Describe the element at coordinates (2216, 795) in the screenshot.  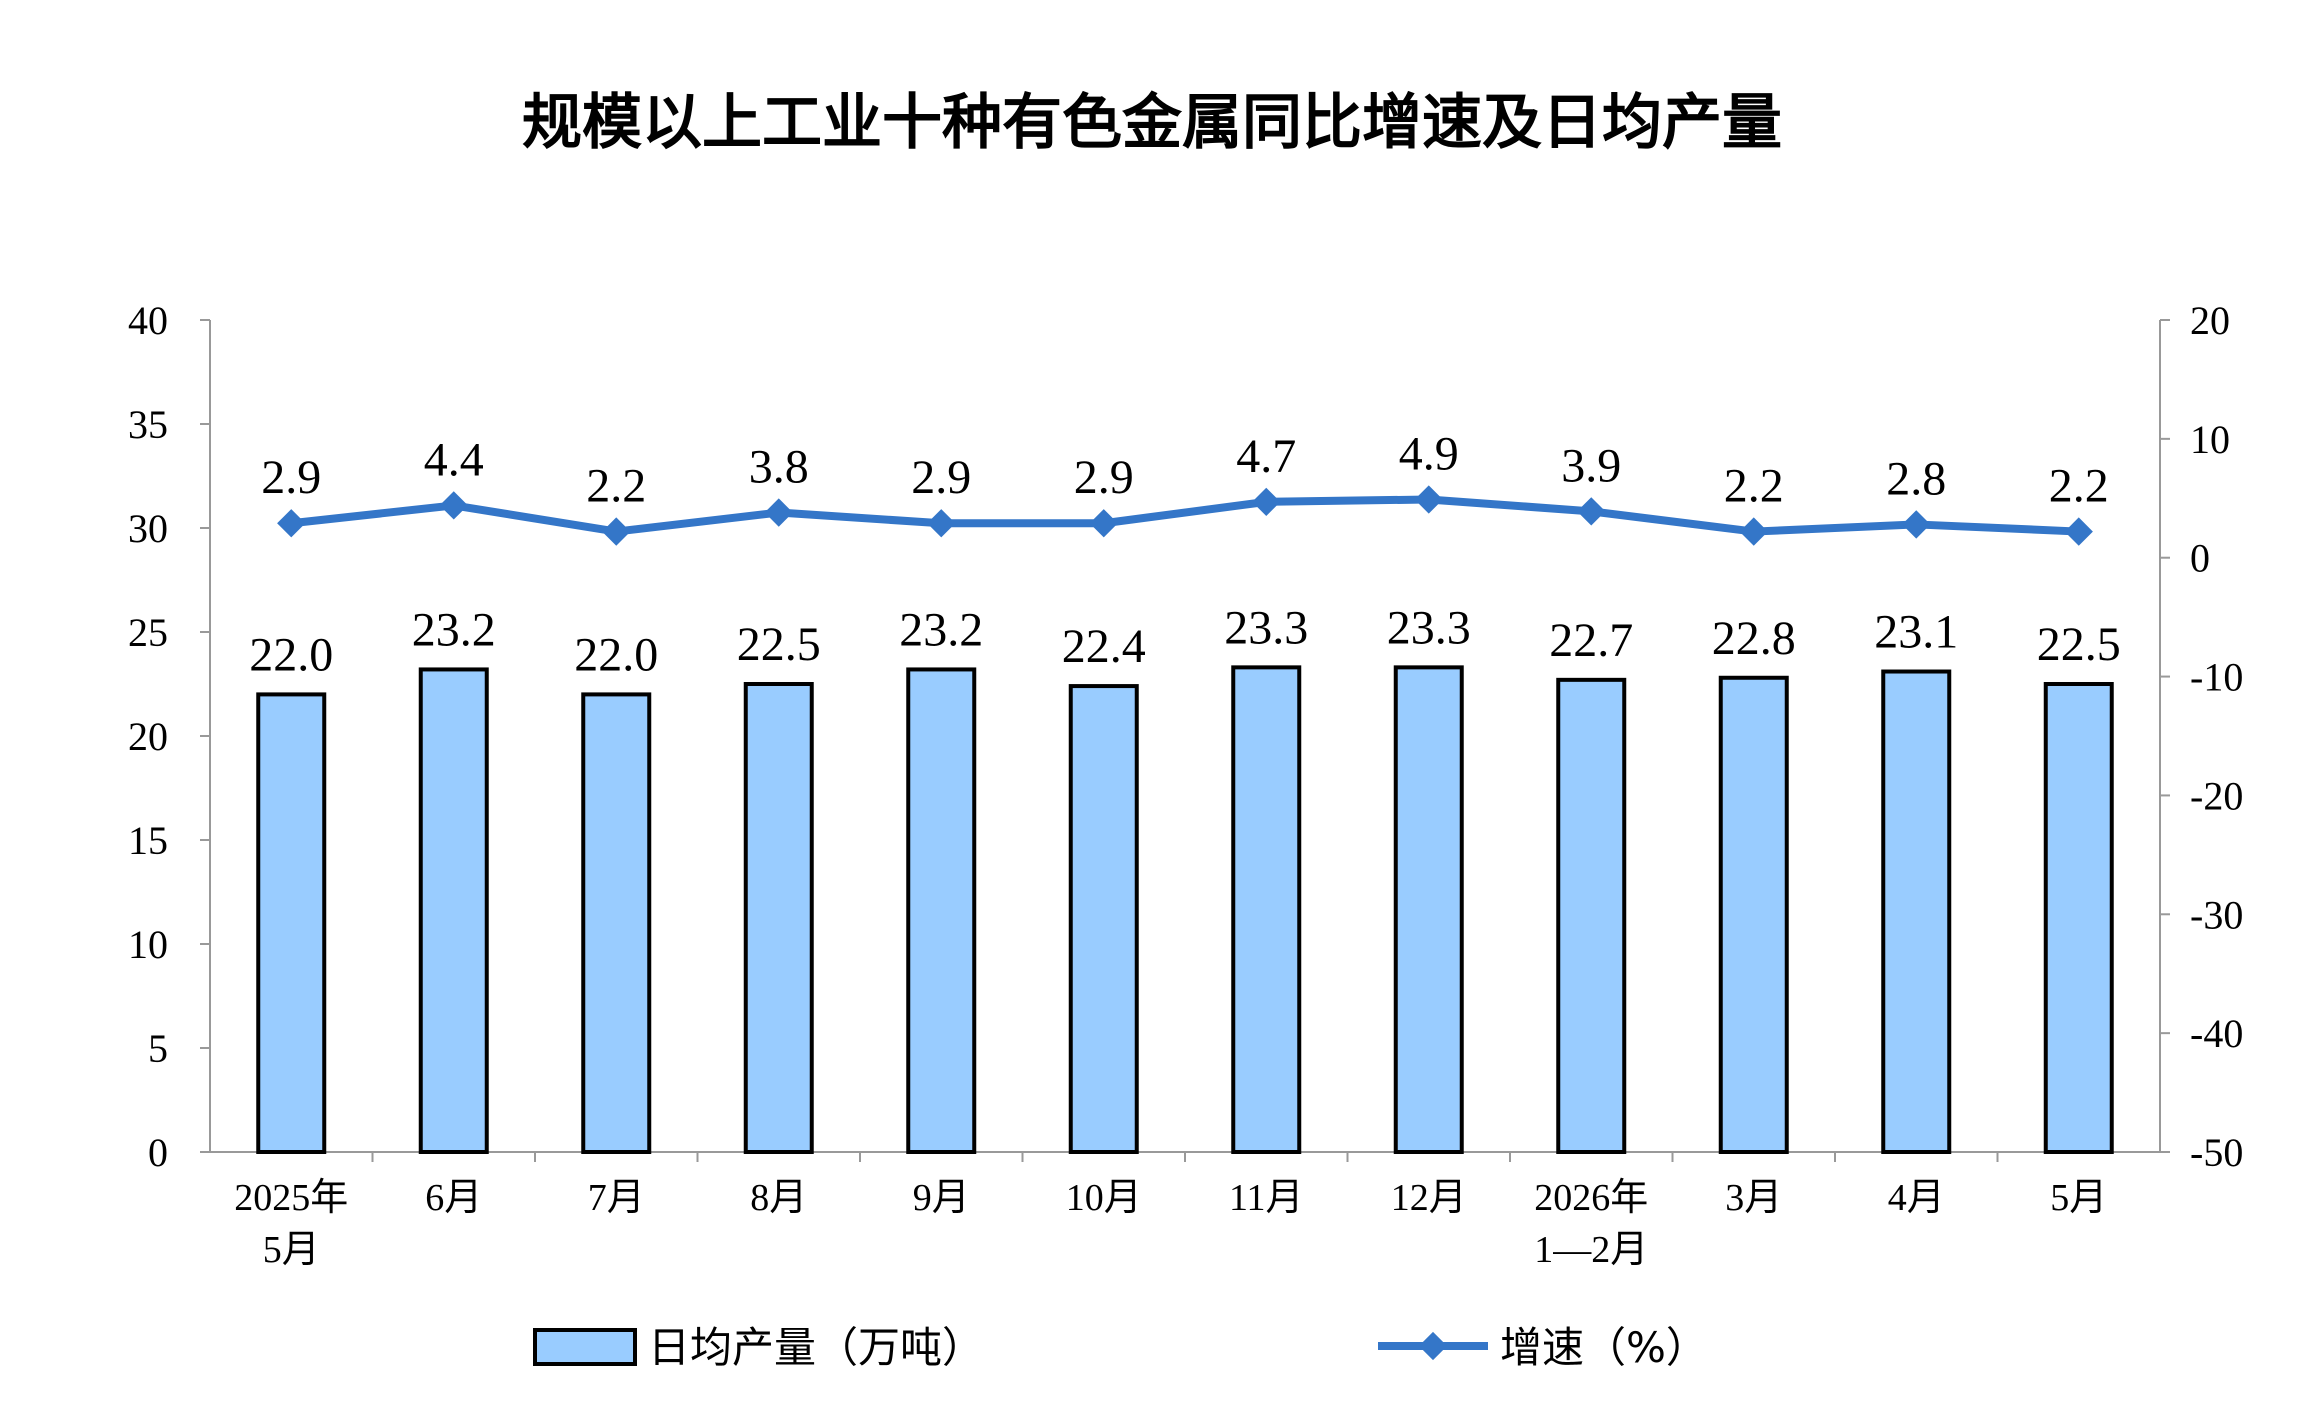
I see `right-tick-label: -20` at that location.